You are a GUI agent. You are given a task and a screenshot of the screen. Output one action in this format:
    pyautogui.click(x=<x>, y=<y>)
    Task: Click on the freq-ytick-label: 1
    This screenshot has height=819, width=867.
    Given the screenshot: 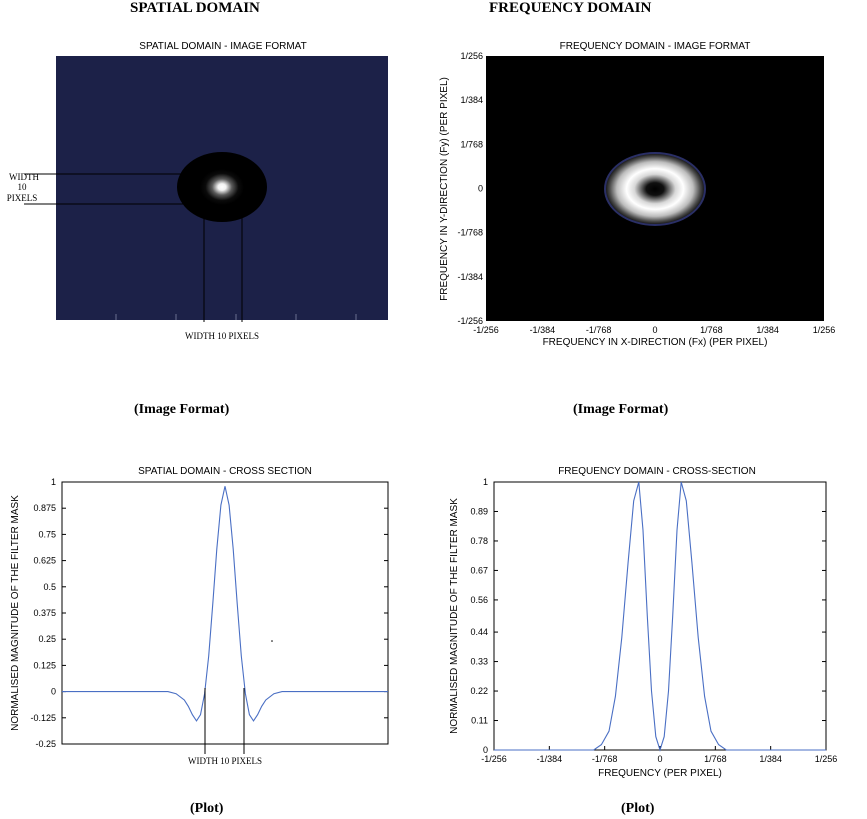 What is the action you would take?
    pyautogui.click(x=485, y=482)
    